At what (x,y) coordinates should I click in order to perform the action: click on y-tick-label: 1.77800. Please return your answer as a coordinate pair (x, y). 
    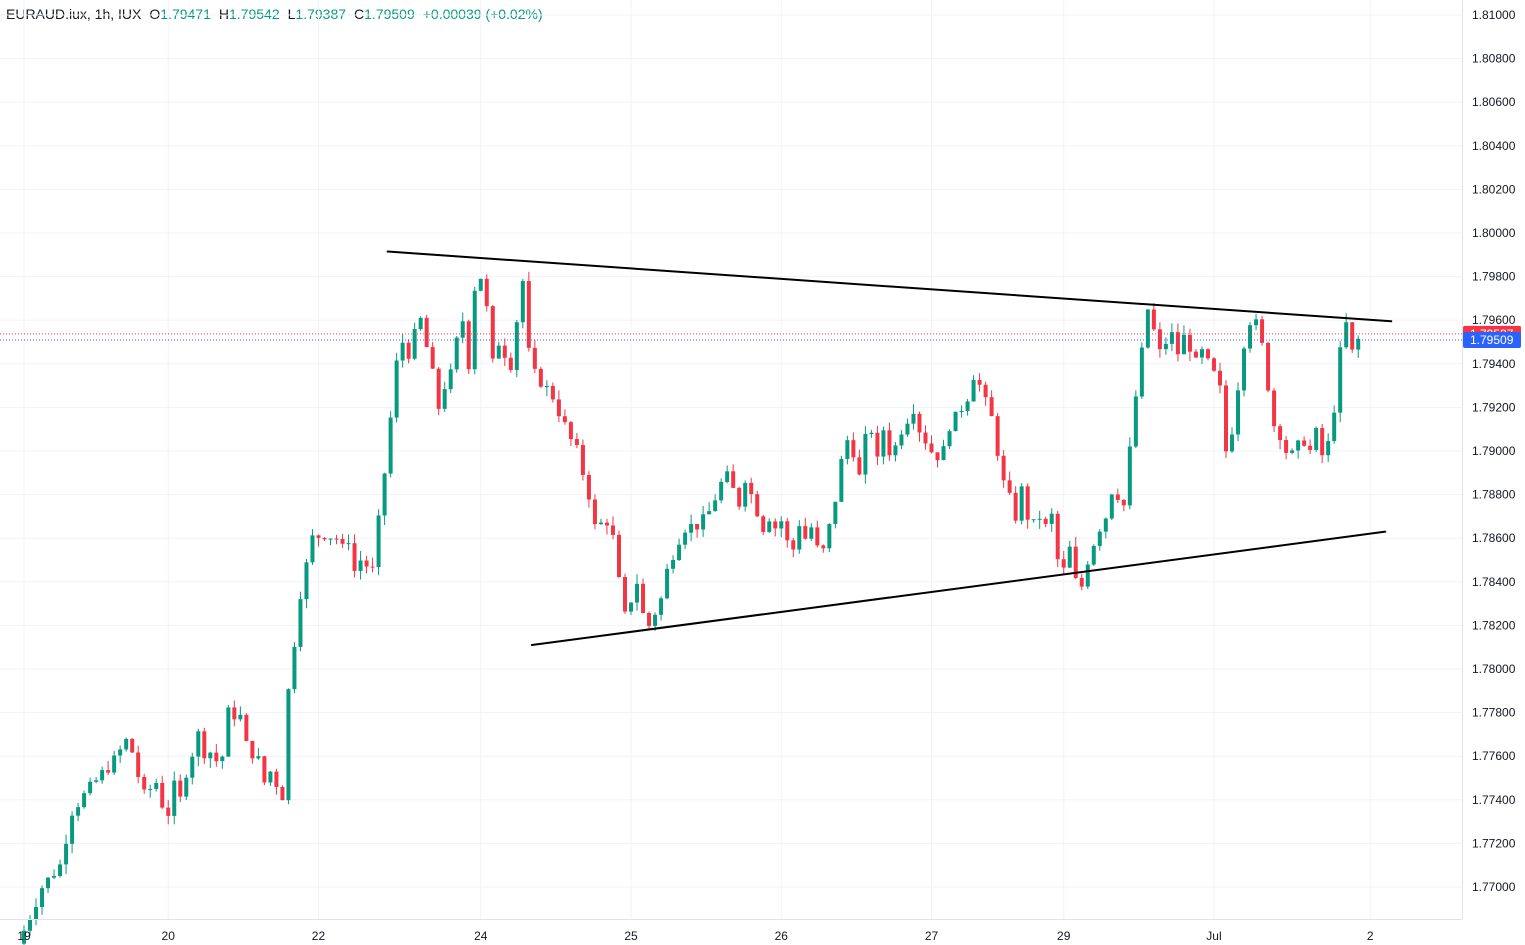
    Looking at the image, I should click on (1494, 713).